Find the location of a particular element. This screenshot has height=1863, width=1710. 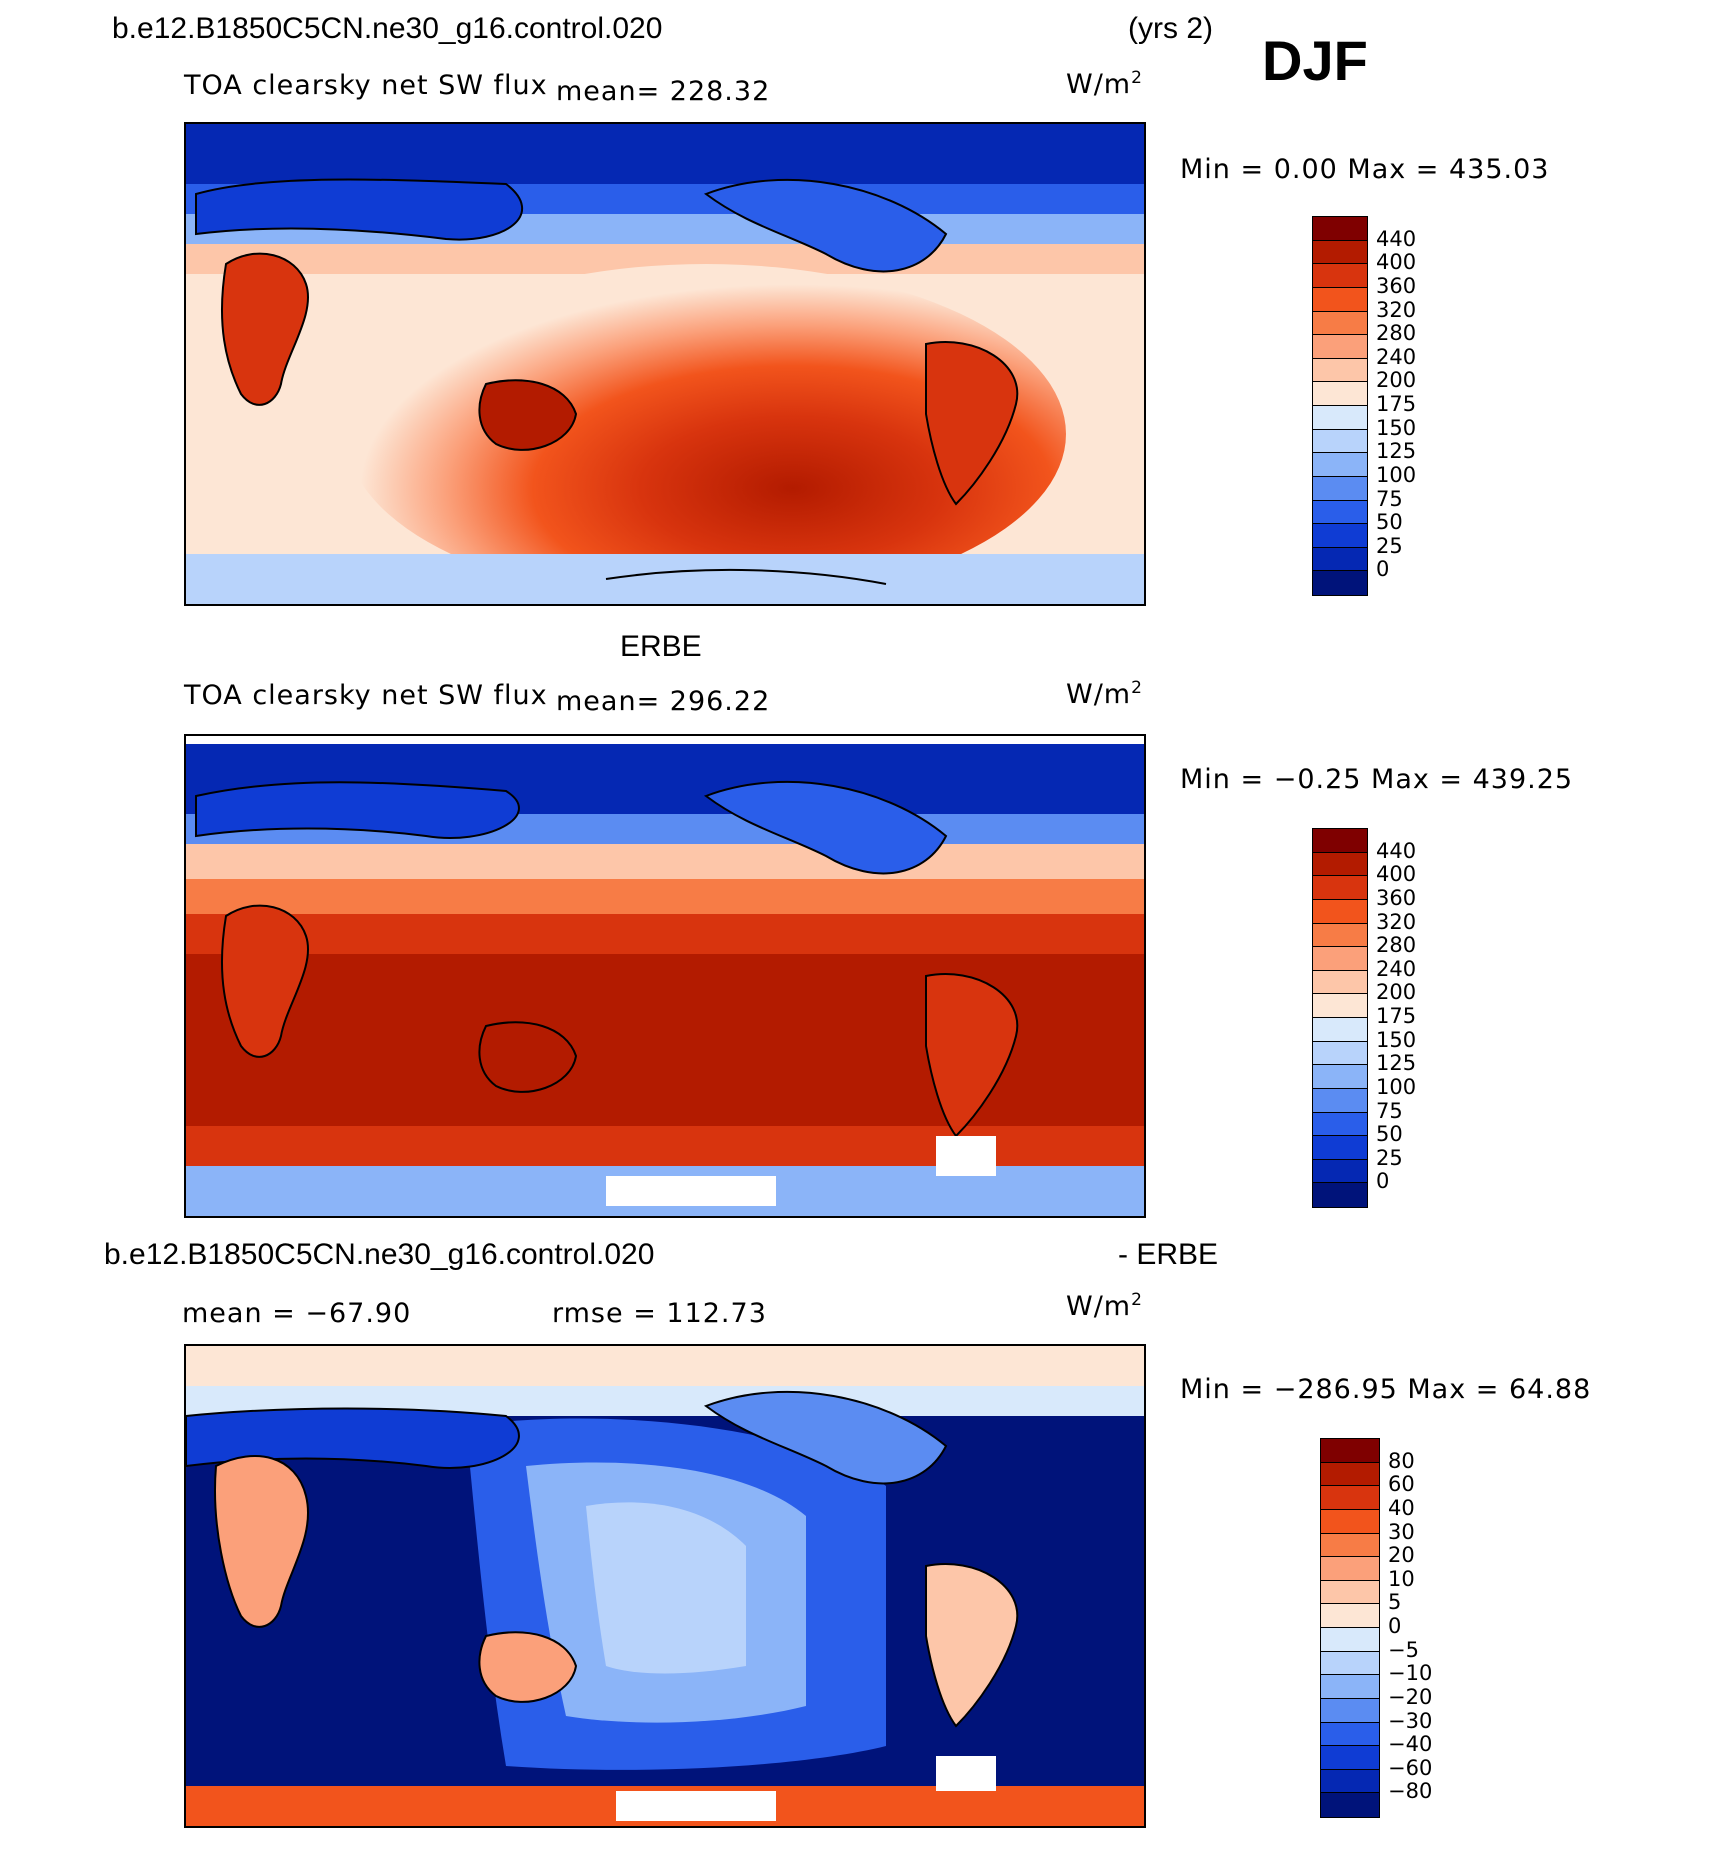

colorbar-tick-label: 280 is located at coordinates (1396, 945).